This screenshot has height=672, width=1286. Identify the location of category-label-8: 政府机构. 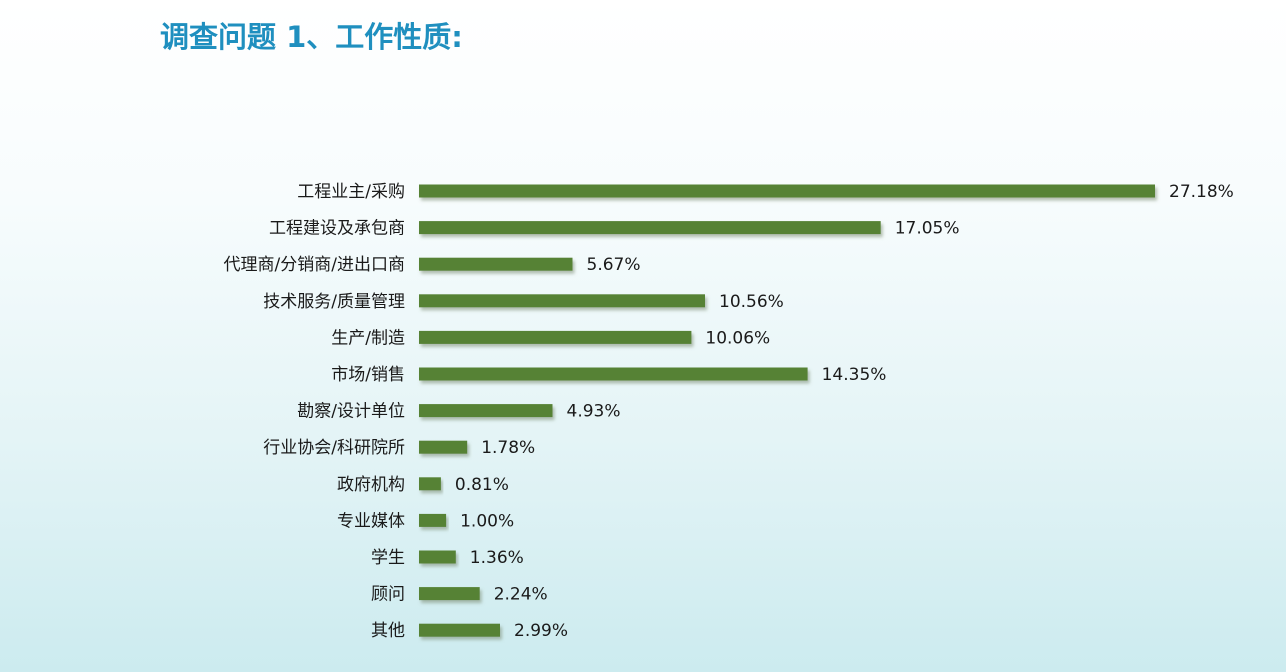
(371, 485).